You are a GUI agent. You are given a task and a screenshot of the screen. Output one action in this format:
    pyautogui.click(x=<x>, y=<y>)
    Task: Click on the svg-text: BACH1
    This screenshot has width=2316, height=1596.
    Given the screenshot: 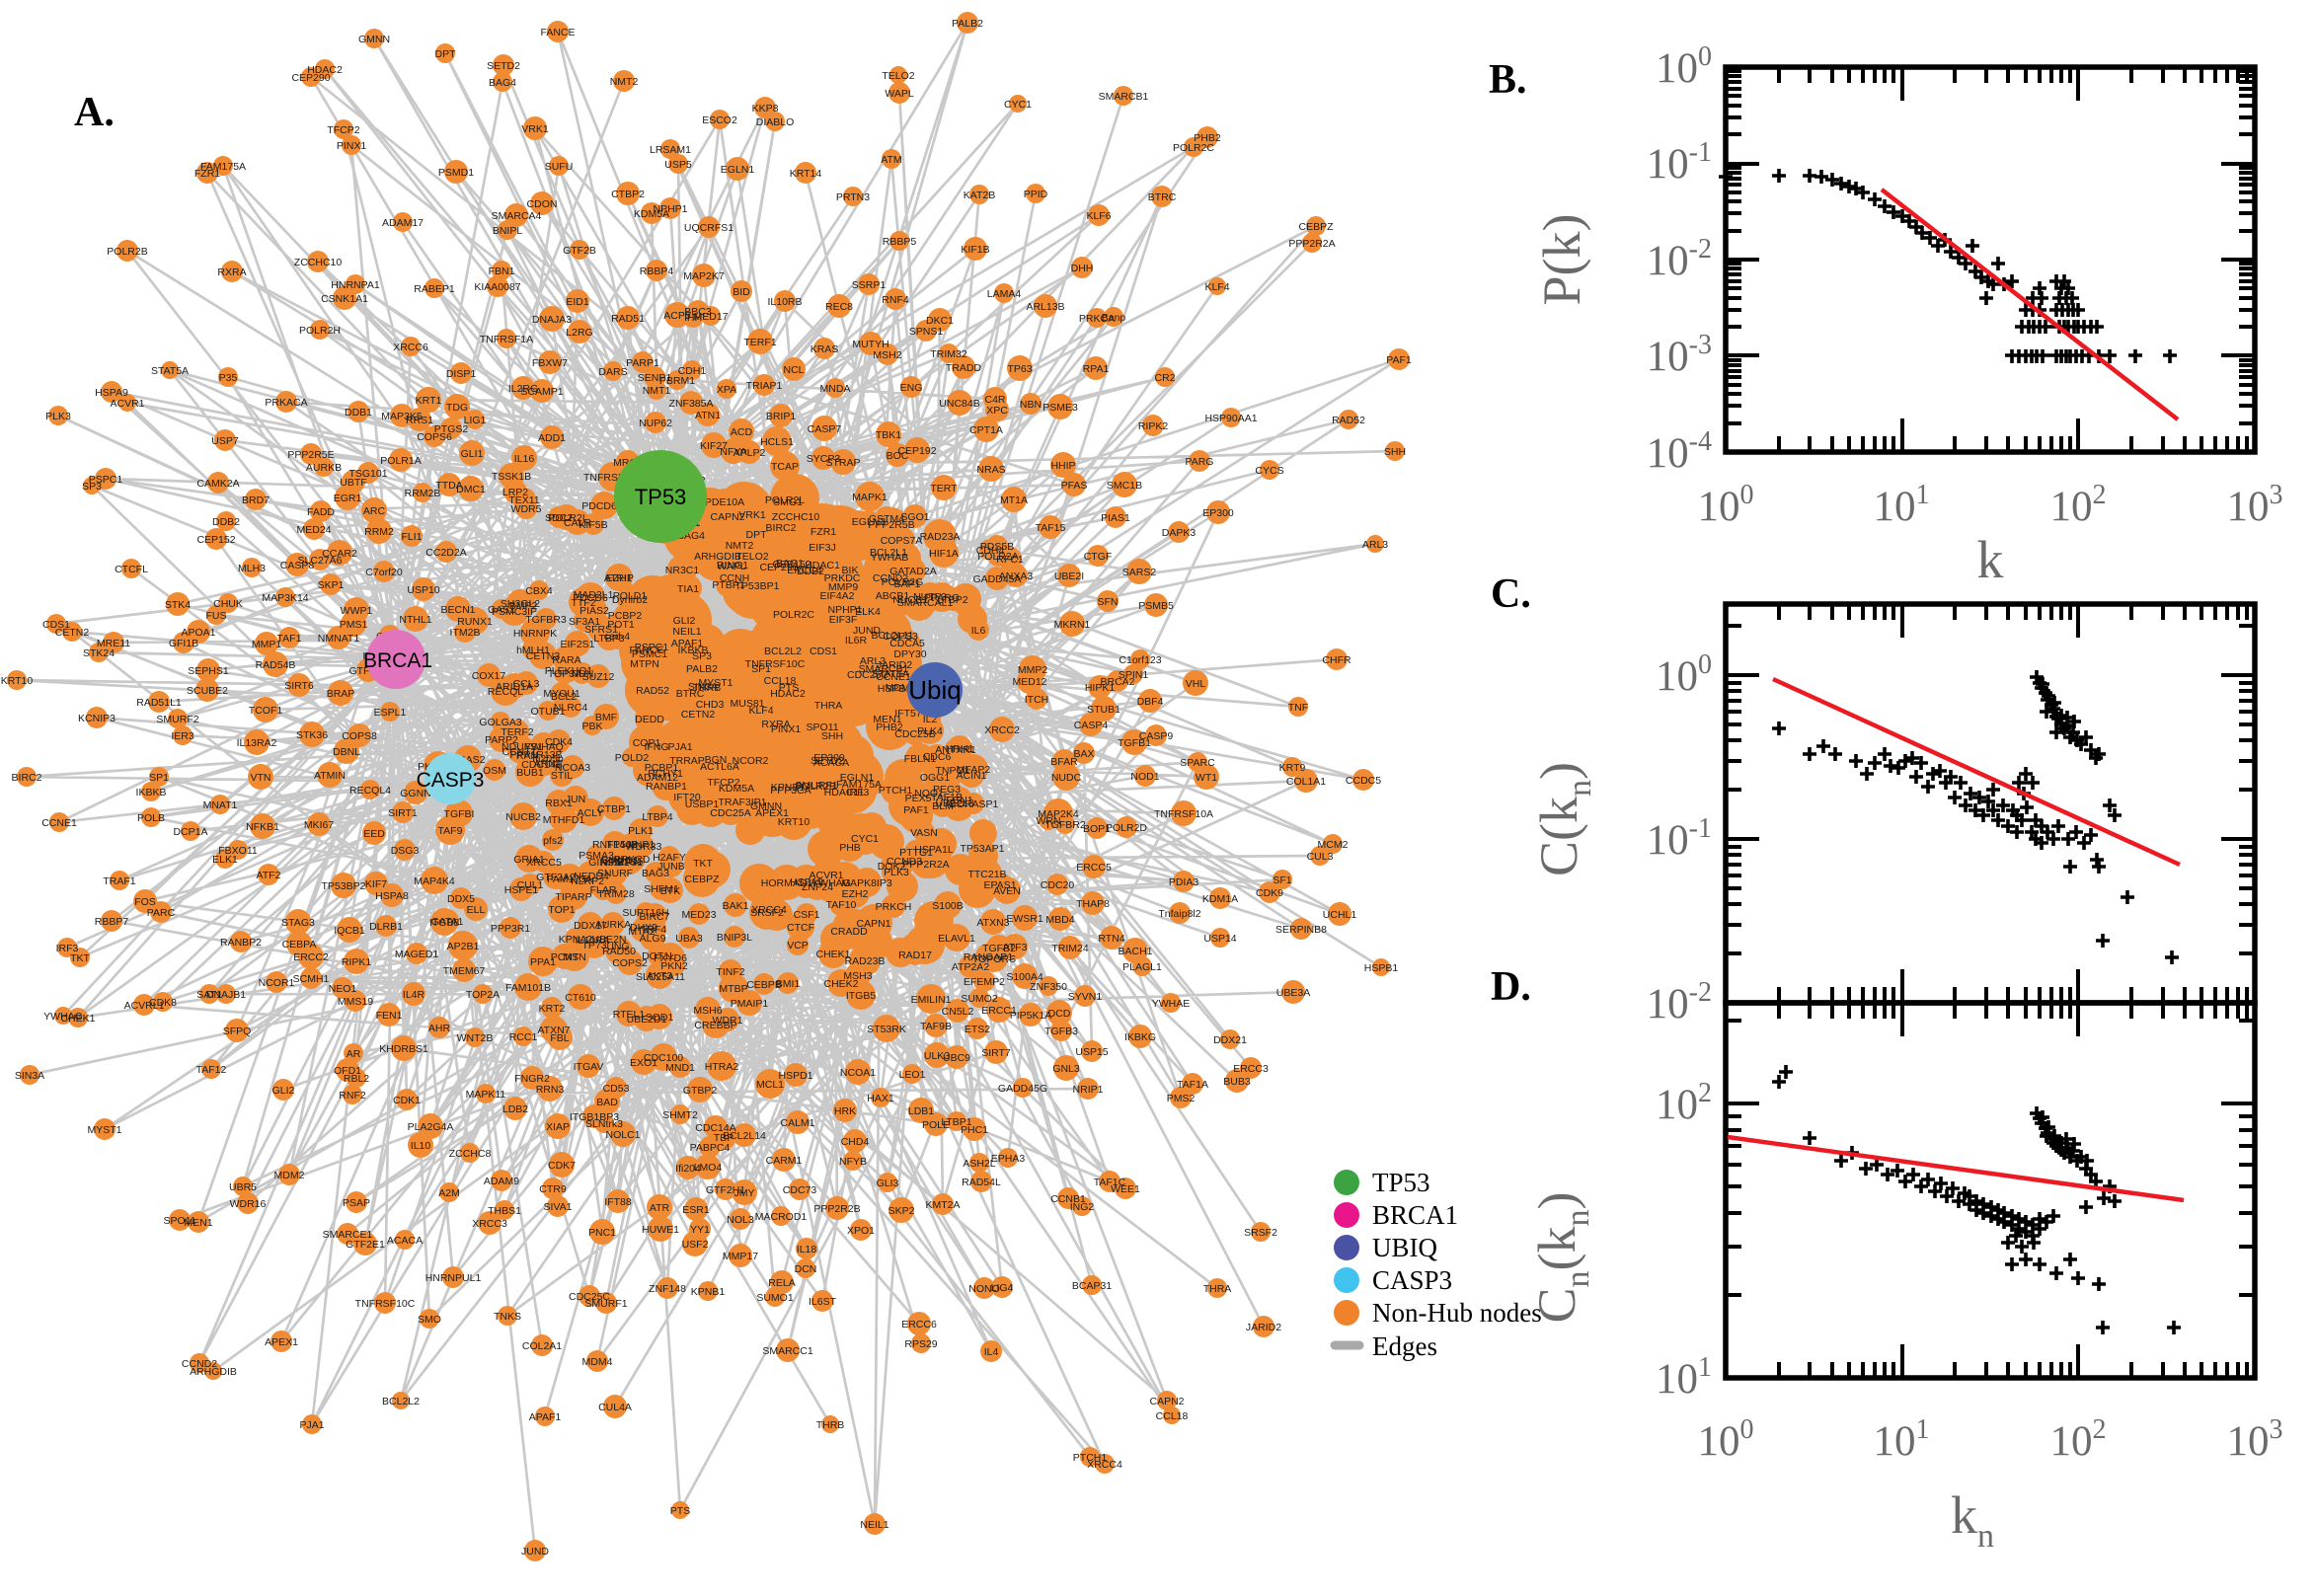 What is the action you would take?
    pyautogui.click(x=1135, y=951)
    